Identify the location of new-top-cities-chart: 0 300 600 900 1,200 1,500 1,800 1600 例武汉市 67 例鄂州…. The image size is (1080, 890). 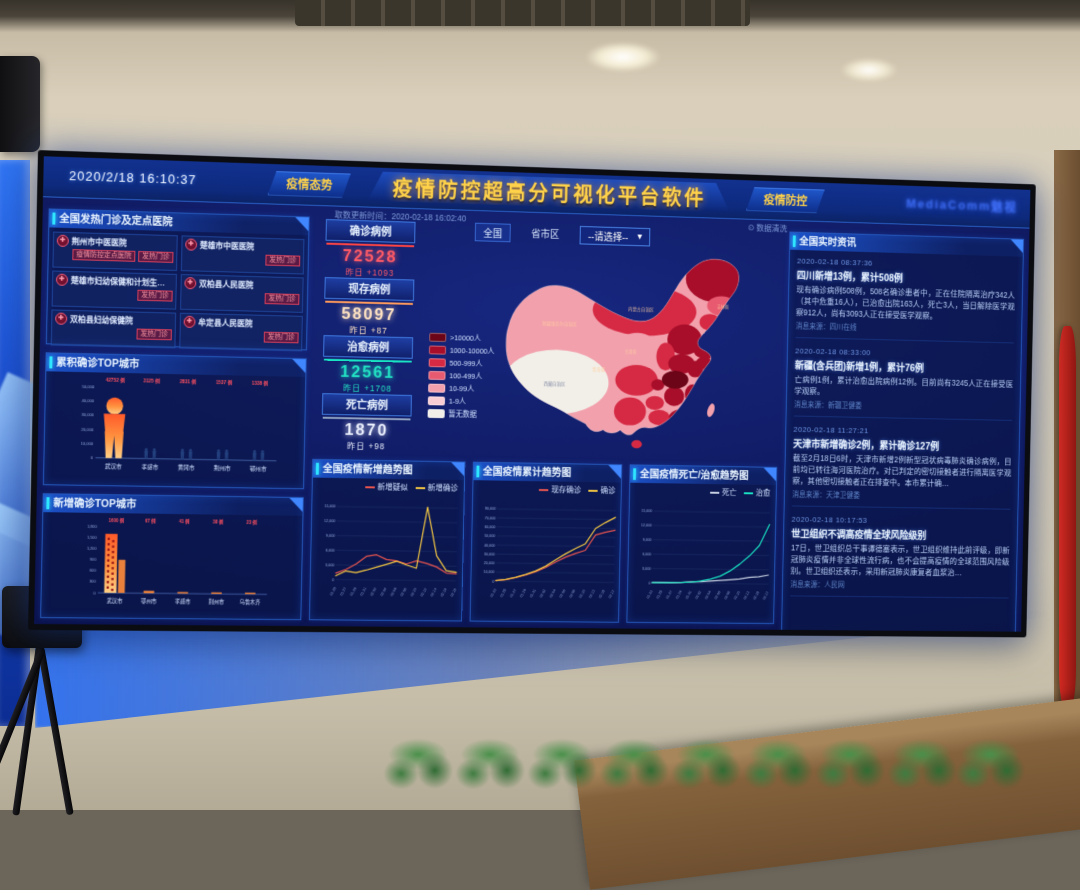
(171, 565).